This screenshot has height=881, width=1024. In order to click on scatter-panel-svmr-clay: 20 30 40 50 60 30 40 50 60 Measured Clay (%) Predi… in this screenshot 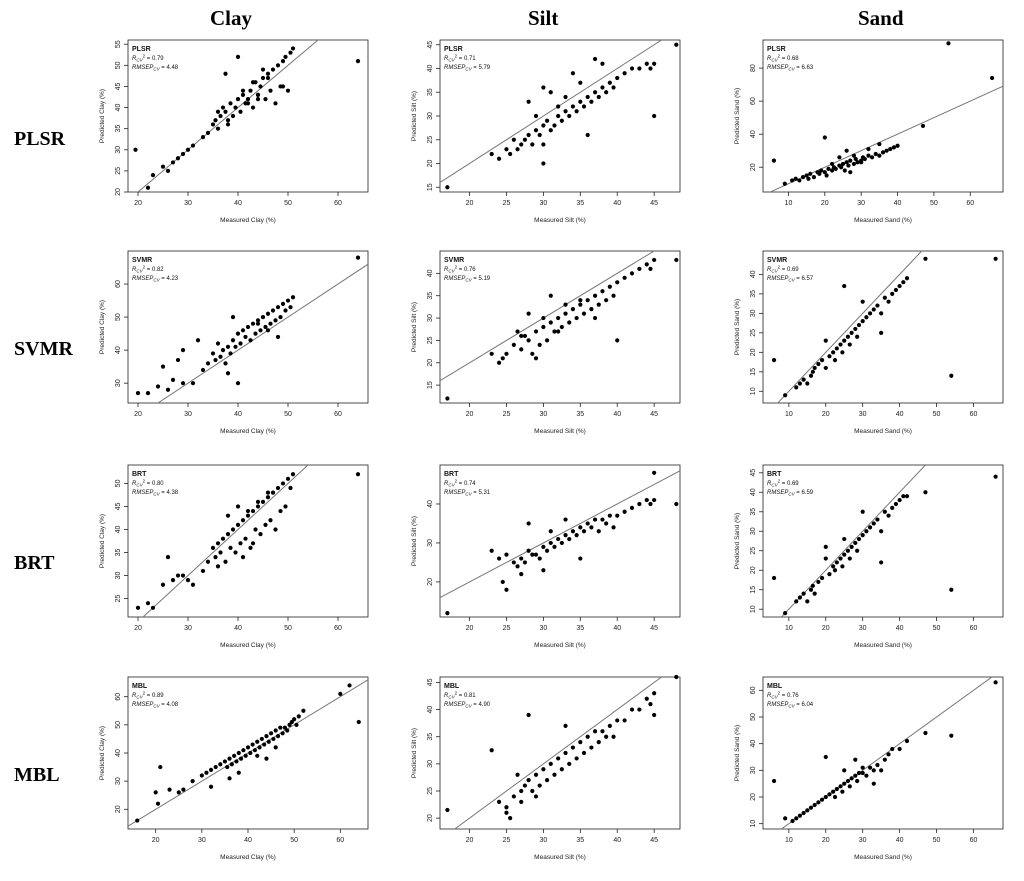, I will do `click(234, 342)`.